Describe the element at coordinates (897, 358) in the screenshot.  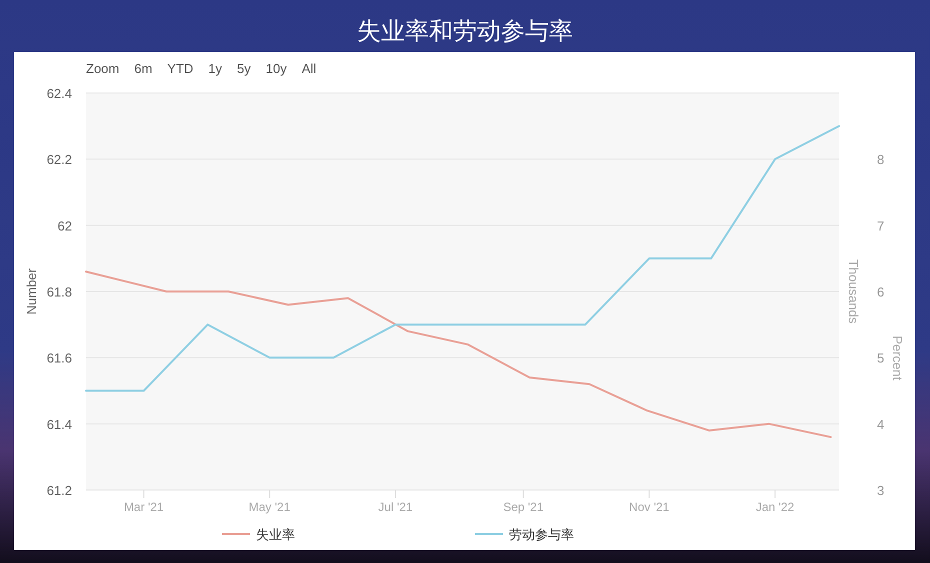
I see `y2-axis-title: Percent` at that location.